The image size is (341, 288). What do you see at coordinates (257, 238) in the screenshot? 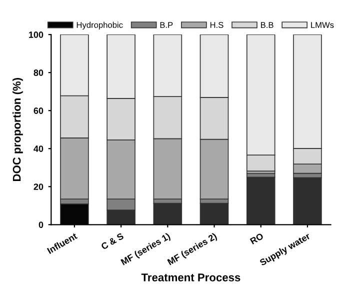
I see `x-tick-label: RO` at bounding box center [257, 238].